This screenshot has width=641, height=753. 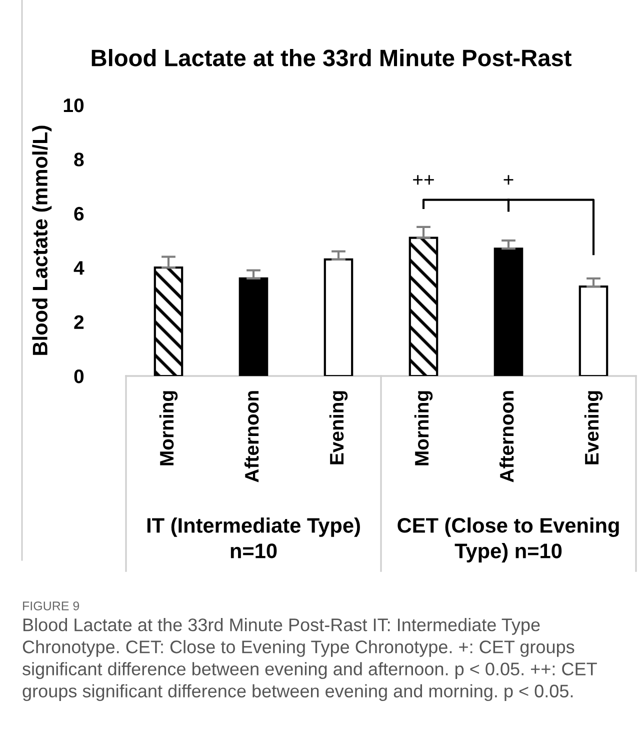 What do you see at coordinates (508, 539) in the screenshot?
I see `text: CET (Close to Evening Type) n=10` at bounding box center [508, 539].